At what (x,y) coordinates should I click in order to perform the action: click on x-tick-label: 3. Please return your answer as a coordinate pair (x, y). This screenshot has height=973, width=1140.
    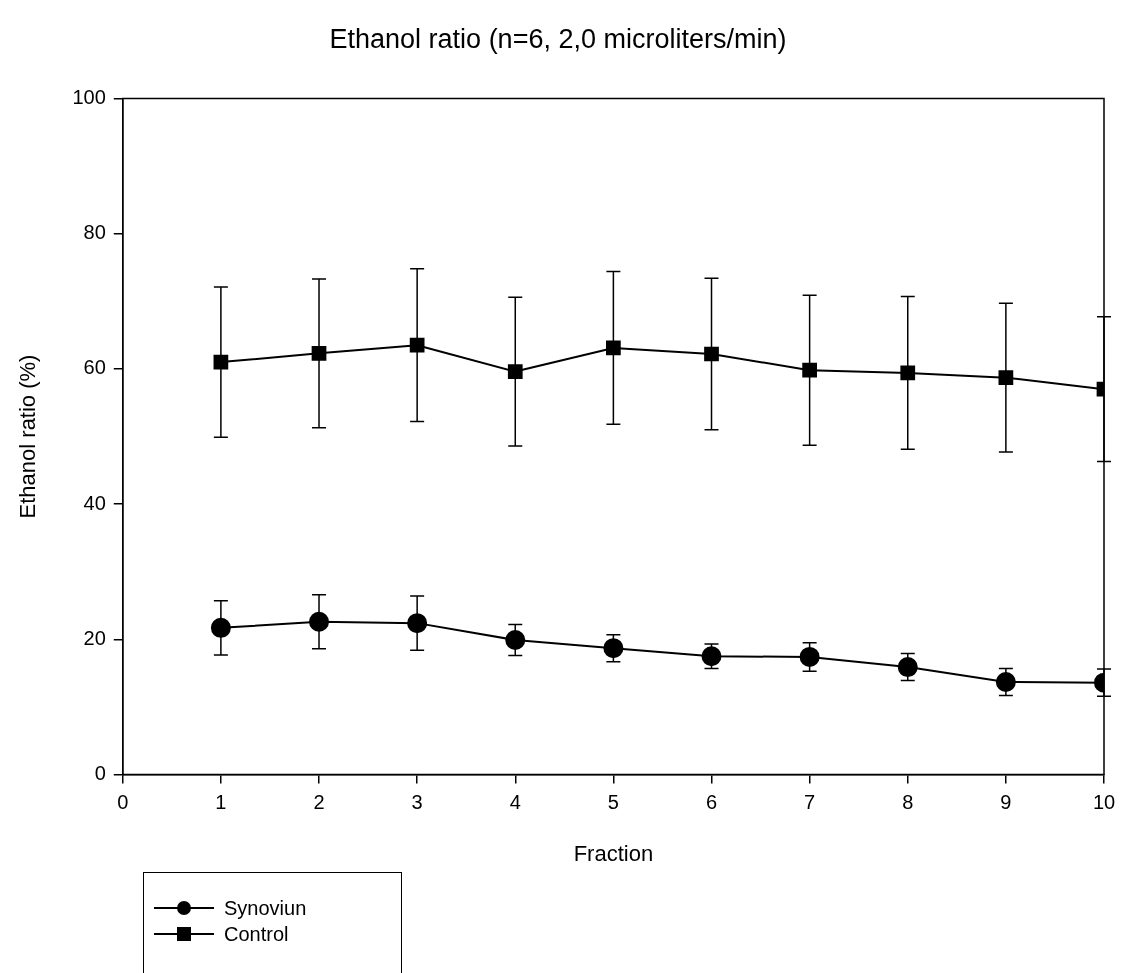
    Looking at the image, I should click on (417, 802).